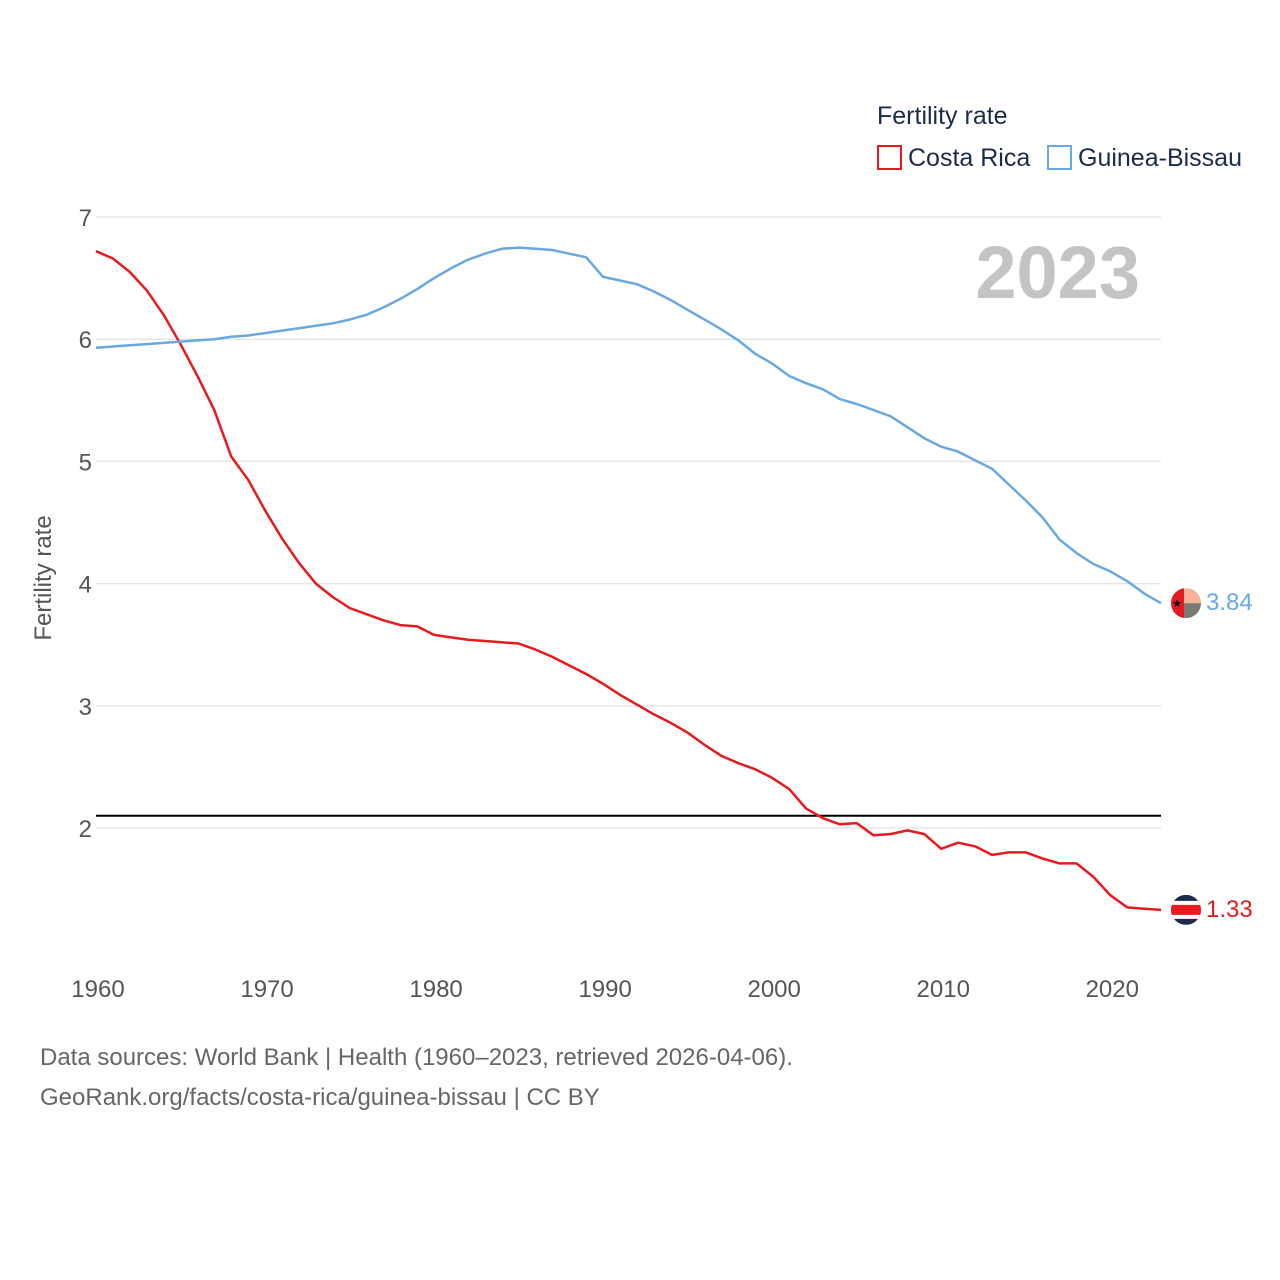 Image resolution: width=1280 pixels, height=1280 pixels. I want to click on costa-rica-flag-marker, so click(1186, 909).